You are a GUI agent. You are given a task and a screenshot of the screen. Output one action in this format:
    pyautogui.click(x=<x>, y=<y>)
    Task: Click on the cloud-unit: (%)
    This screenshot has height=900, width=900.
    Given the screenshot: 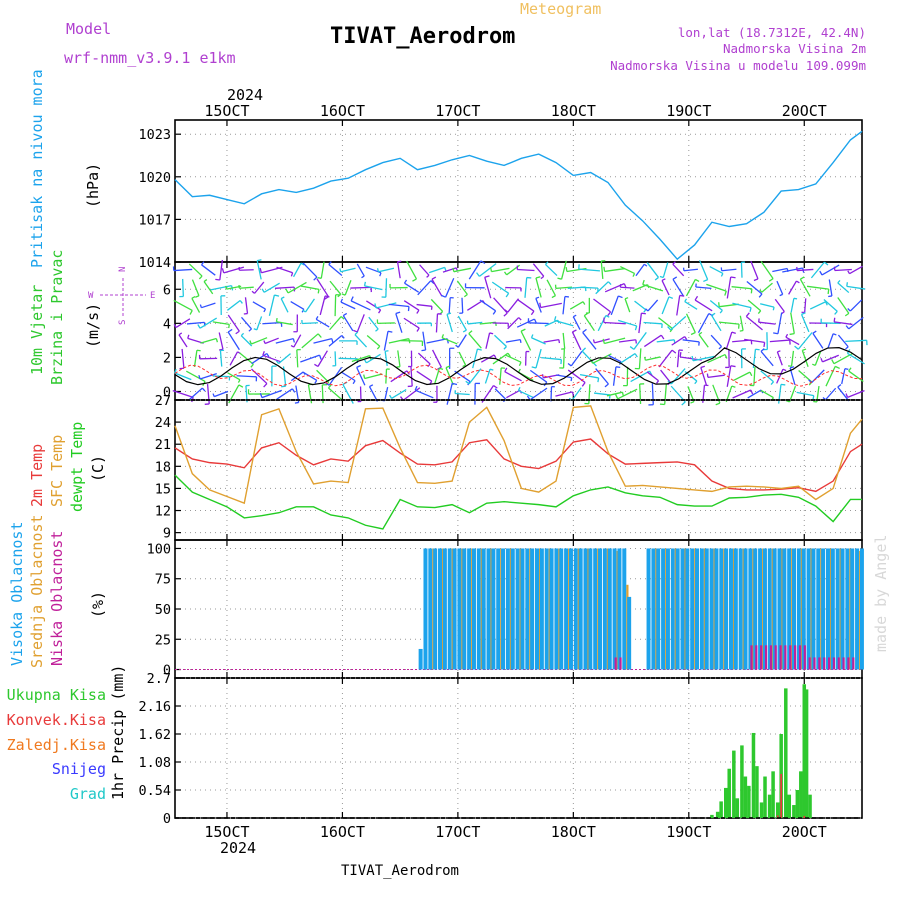 What is the action you would take?
    pyautogui.click(x=98, y=604)
    